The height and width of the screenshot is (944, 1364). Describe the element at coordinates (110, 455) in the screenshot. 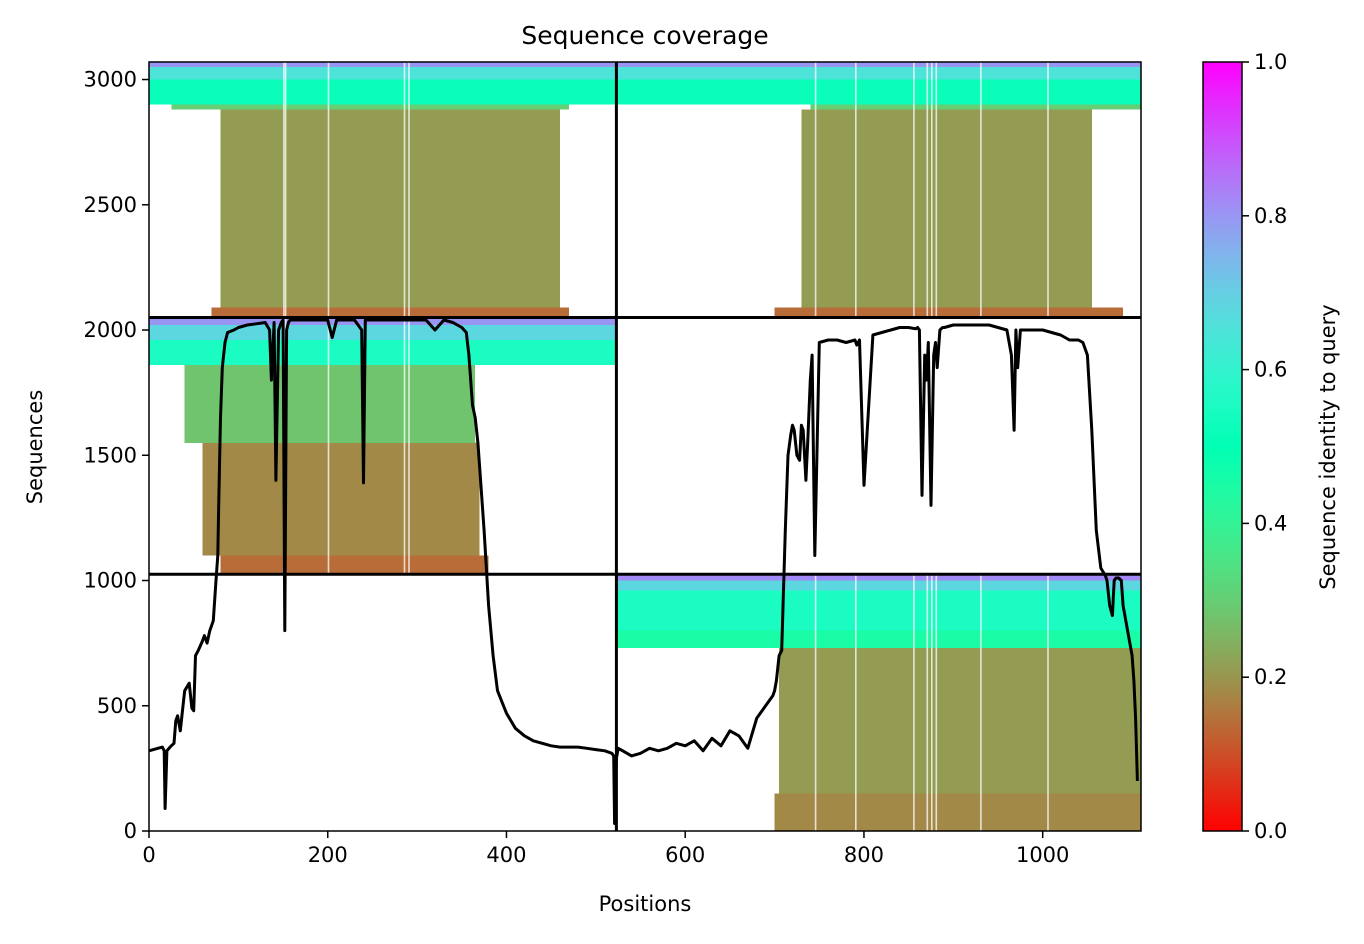

I see `y-tick-label-3: 1500` at that location.